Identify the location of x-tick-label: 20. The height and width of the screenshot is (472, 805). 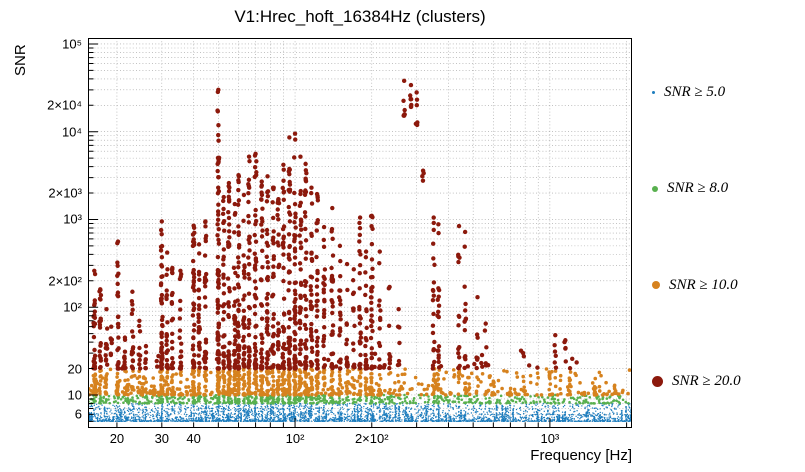
(117, 438).